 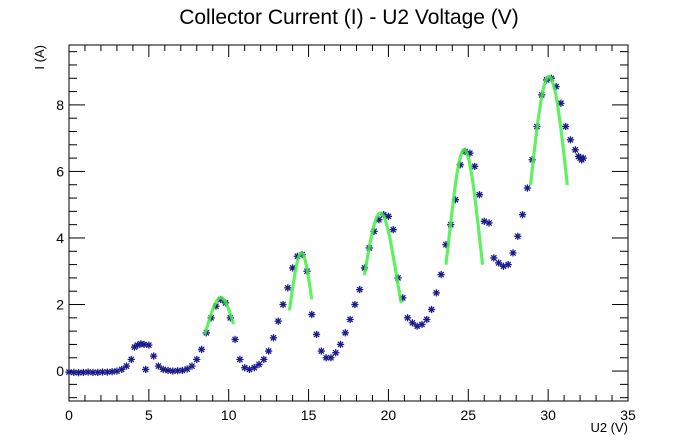 I want to click on y-tick-label: 4, so click(x=60, y=238).